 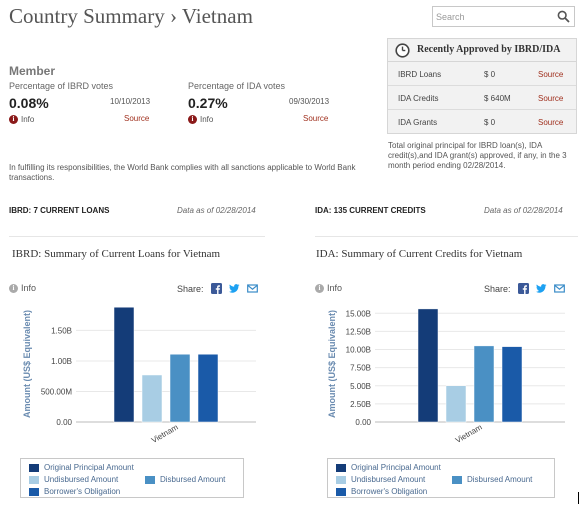 I want to click on y-tick-label: 10.00B, so click(x=358, y=350).